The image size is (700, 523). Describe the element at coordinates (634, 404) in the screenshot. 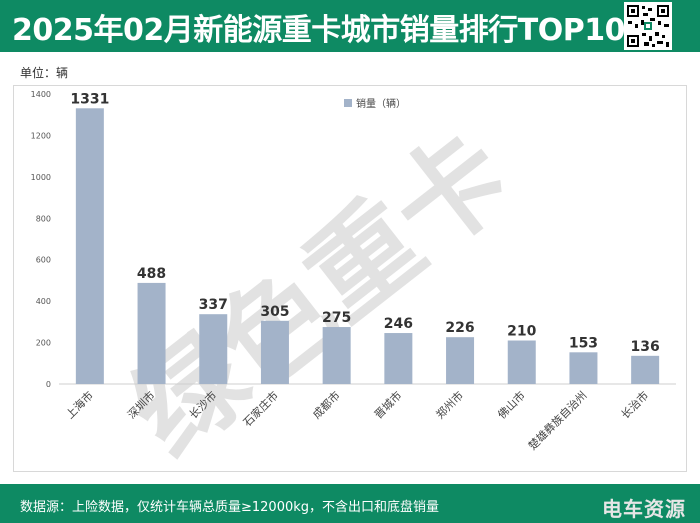

I see `x-tick-label: 长治市` at that location.